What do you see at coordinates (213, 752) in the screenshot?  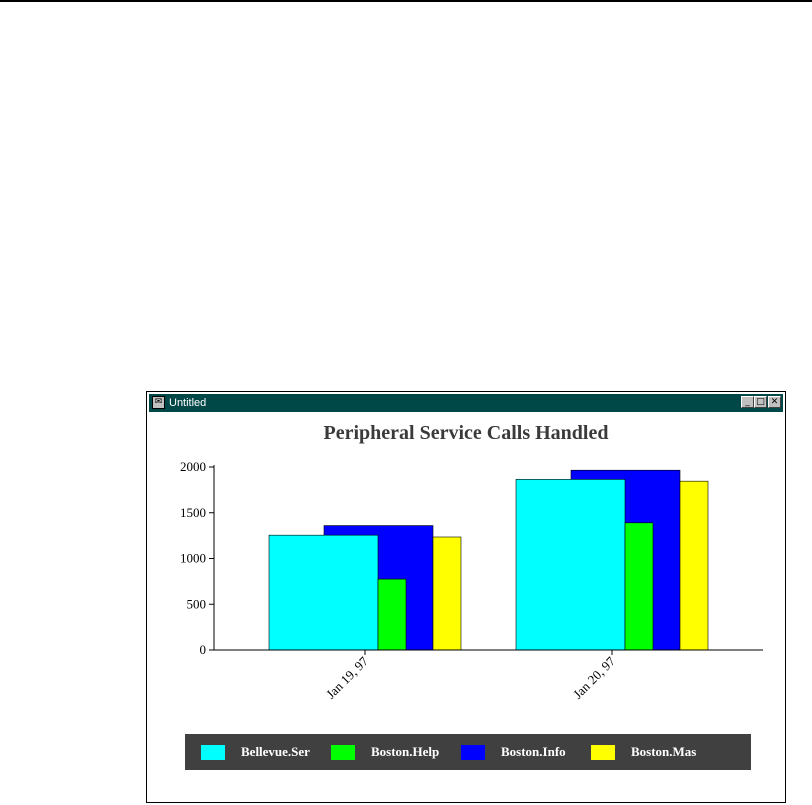 I see `legend-swatch-bellevue-ser` at bounding box center [213, 752].